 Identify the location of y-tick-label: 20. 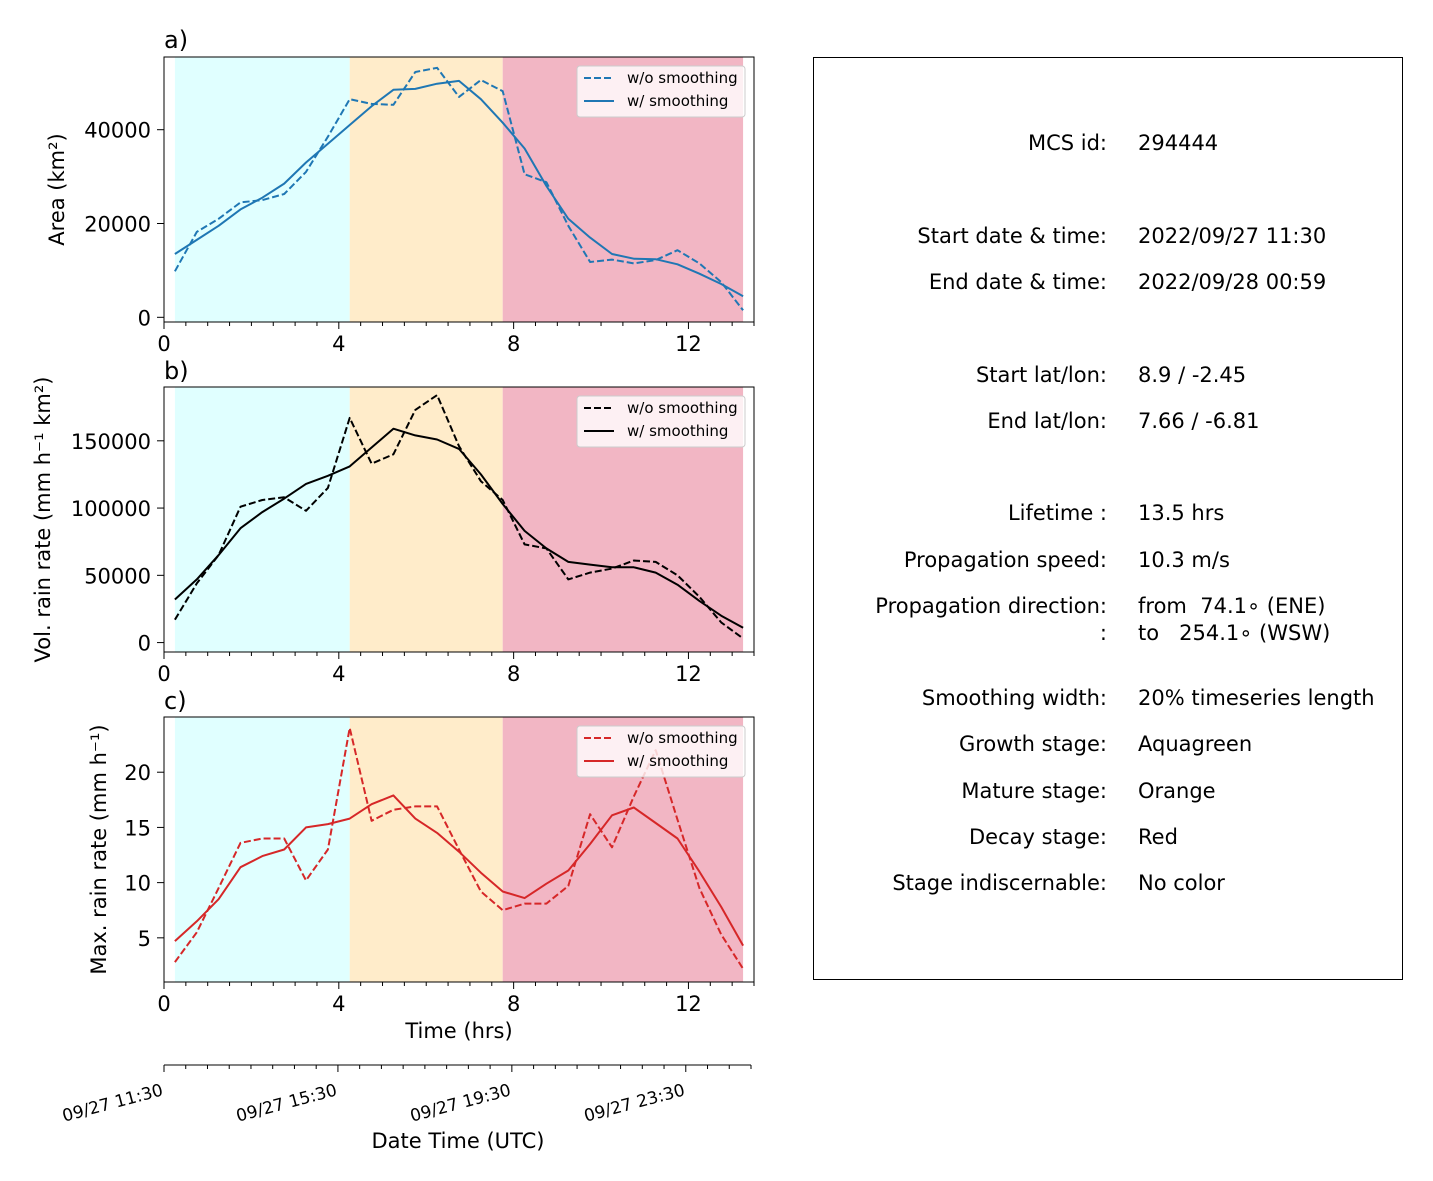
(137, 773).